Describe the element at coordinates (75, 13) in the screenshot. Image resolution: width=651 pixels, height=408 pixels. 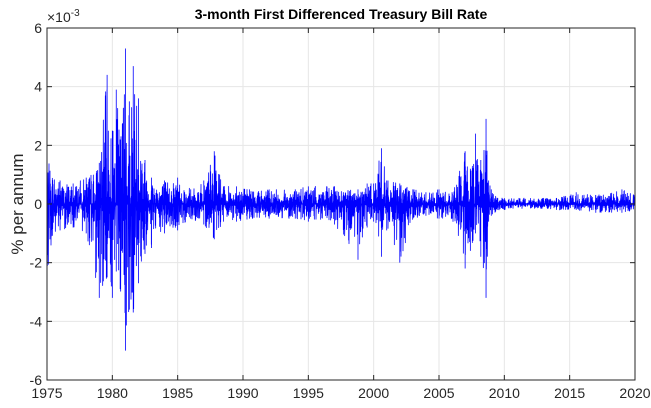
I see `y-axis-multiplier-power: -3` at that location.